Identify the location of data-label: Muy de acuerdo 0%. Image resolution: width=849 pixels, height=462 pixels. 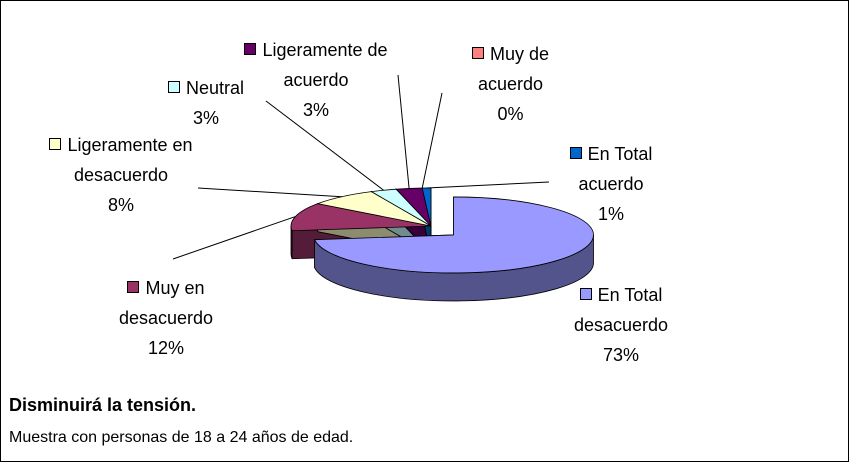
(510, 84).